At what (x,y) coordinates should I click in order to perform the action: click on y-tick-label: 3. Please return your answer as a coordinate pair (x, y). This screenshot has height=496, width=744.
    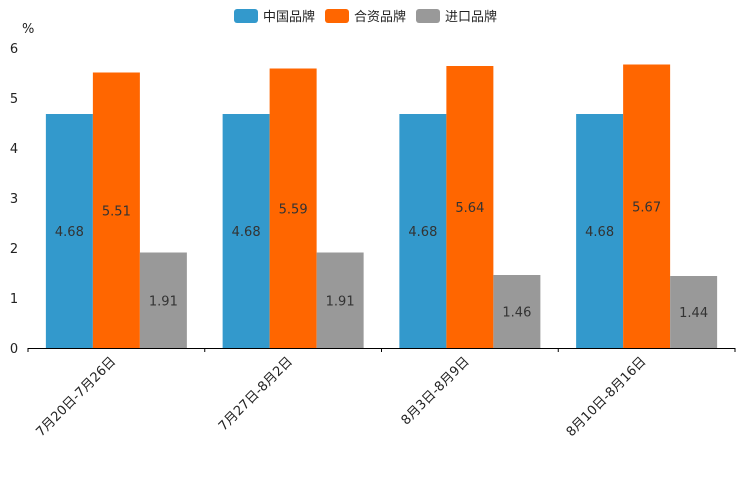
    Looking at the image, I should click on (14, 199).